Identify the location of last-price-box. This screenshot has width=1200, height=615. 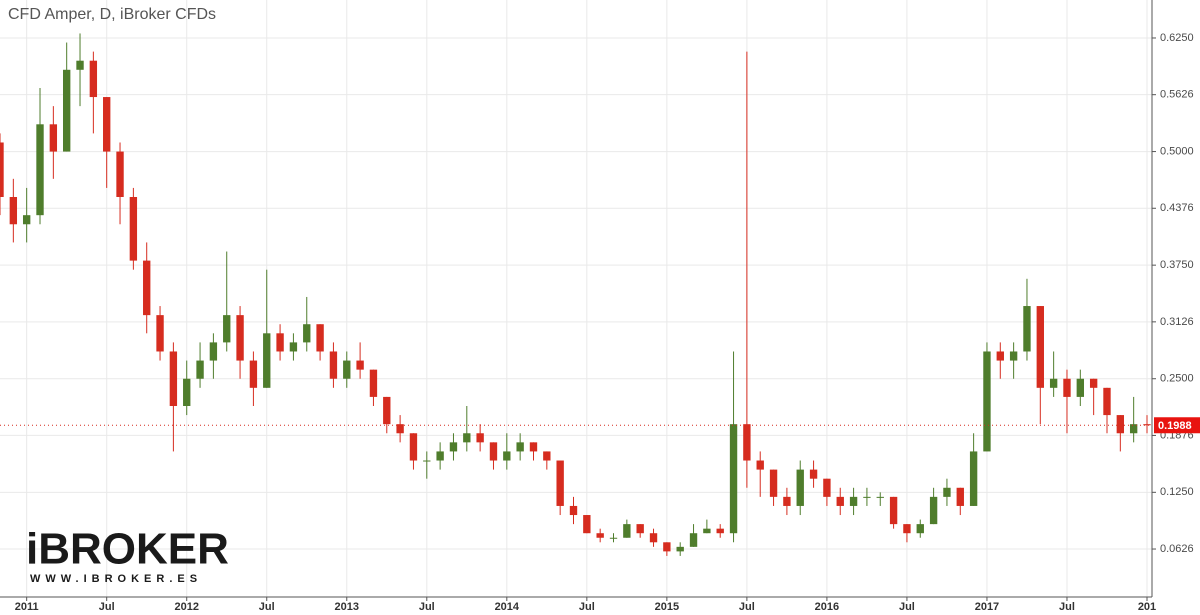
(1177, 425).